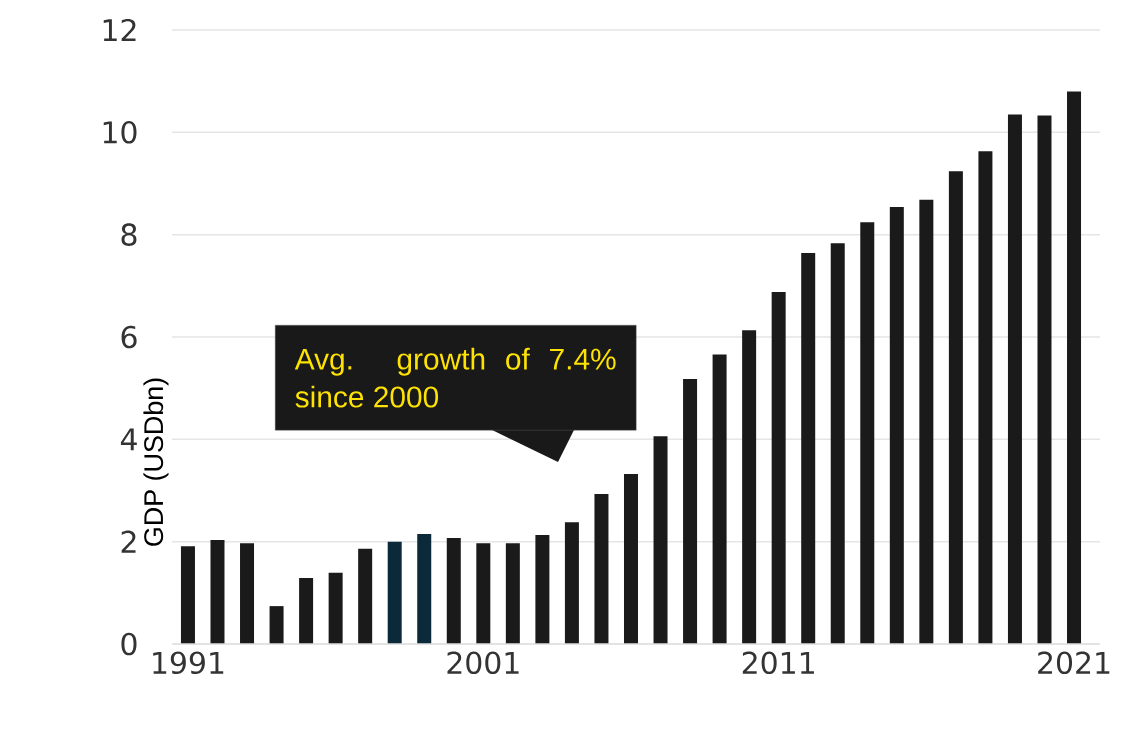  I want to click on y-tick-label: 10, so click(120, 132).